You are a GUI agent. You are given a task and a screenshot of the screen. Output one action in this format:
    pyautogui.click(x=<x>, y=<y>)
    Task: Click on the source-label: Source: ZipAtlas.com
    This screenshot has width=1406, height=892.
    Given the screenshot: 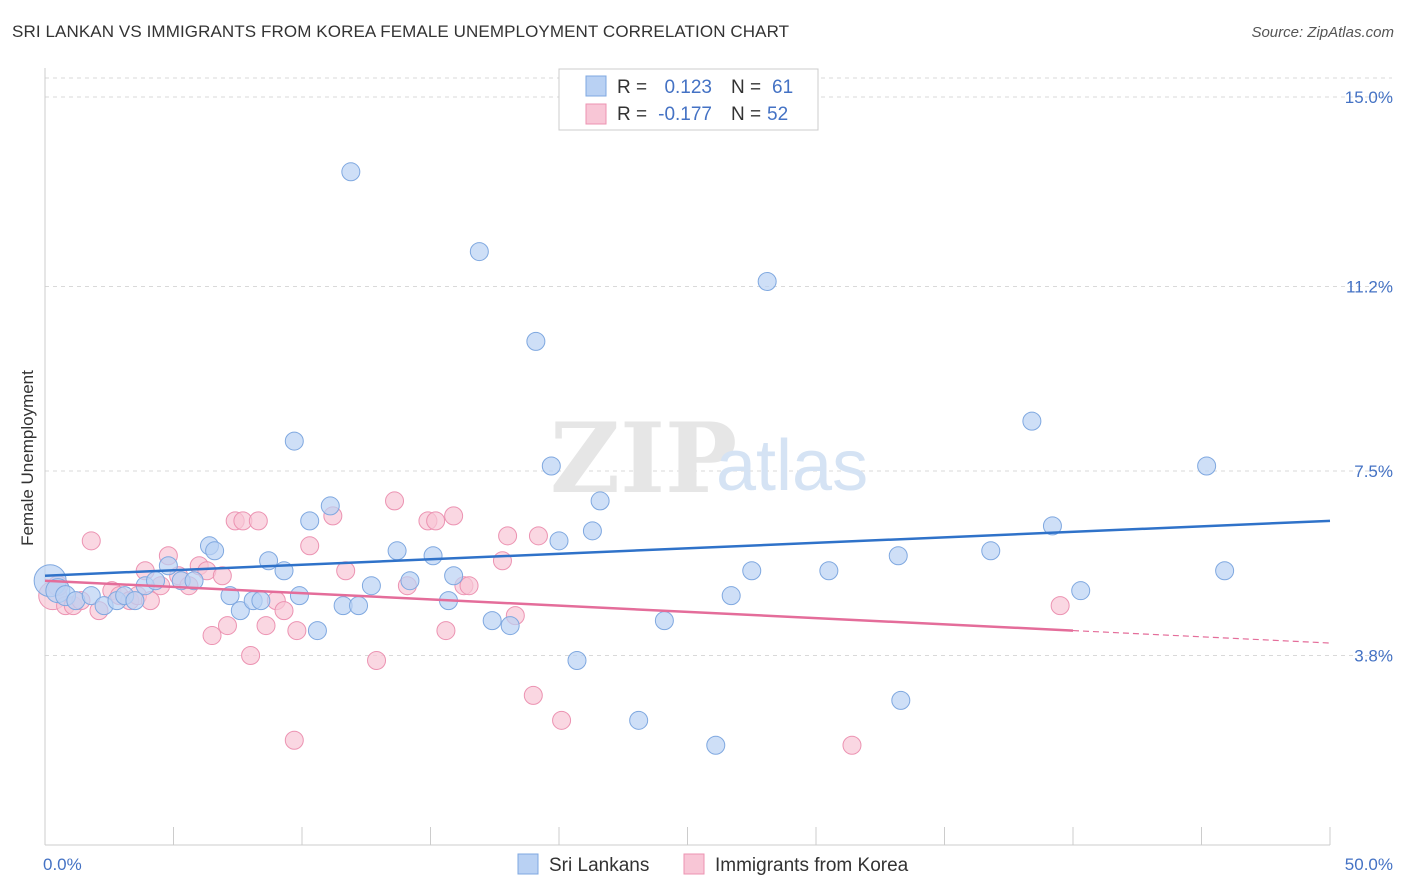 What is the action you would take?
    pyautogui.click(x=1322, y=32)
    